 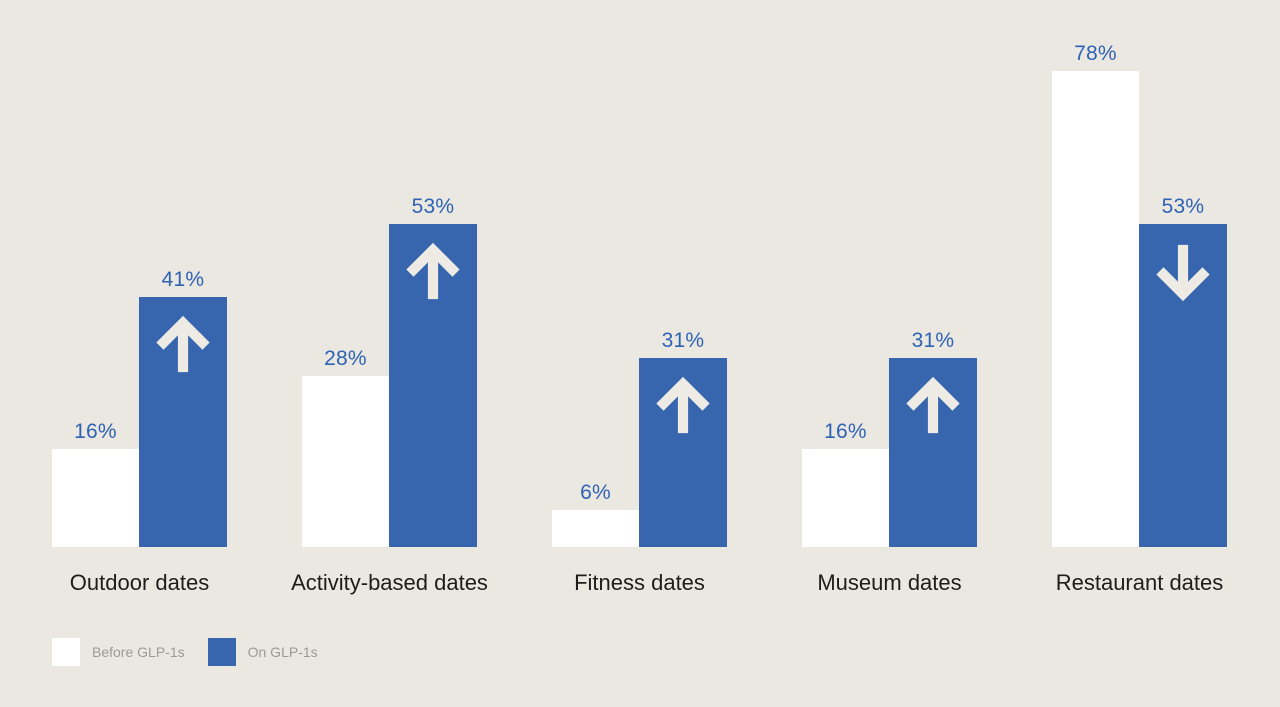 I want to click on bar-group-outdoor-dates: 16% 41% Outdoor dates, so click(x=139, y=353).